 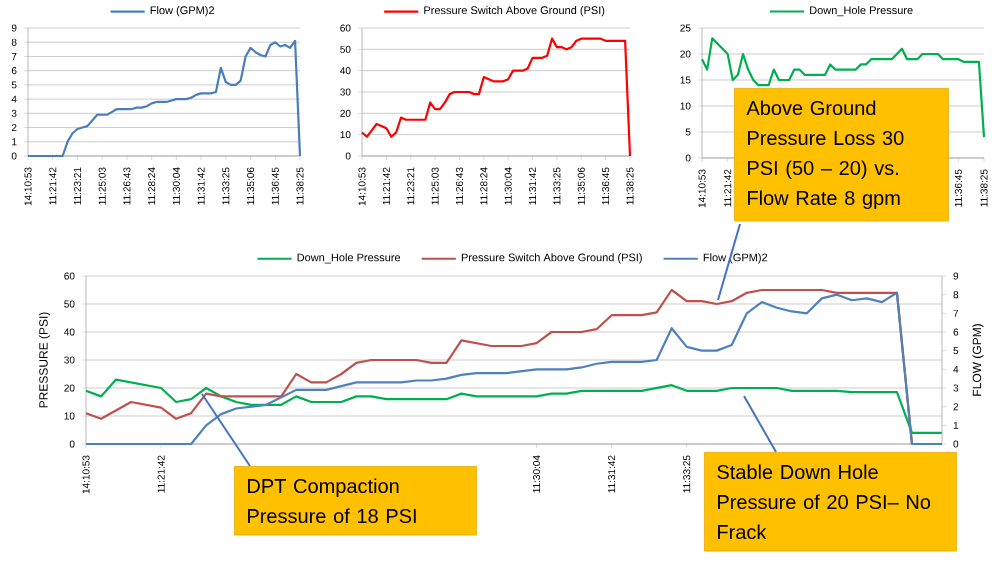 What do you see at coordinates (332, 501) in the screenshot?
I see `text: DPT Compaction Pressure of 18 PSI` at bounding box center [332, 501].